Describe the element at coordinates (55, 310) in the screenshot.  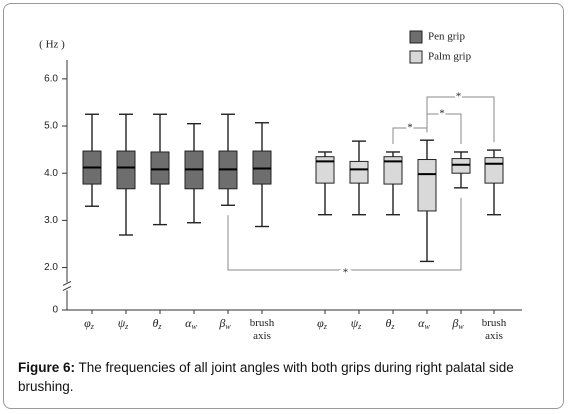
I see `y-tick-label: 0` at that location.